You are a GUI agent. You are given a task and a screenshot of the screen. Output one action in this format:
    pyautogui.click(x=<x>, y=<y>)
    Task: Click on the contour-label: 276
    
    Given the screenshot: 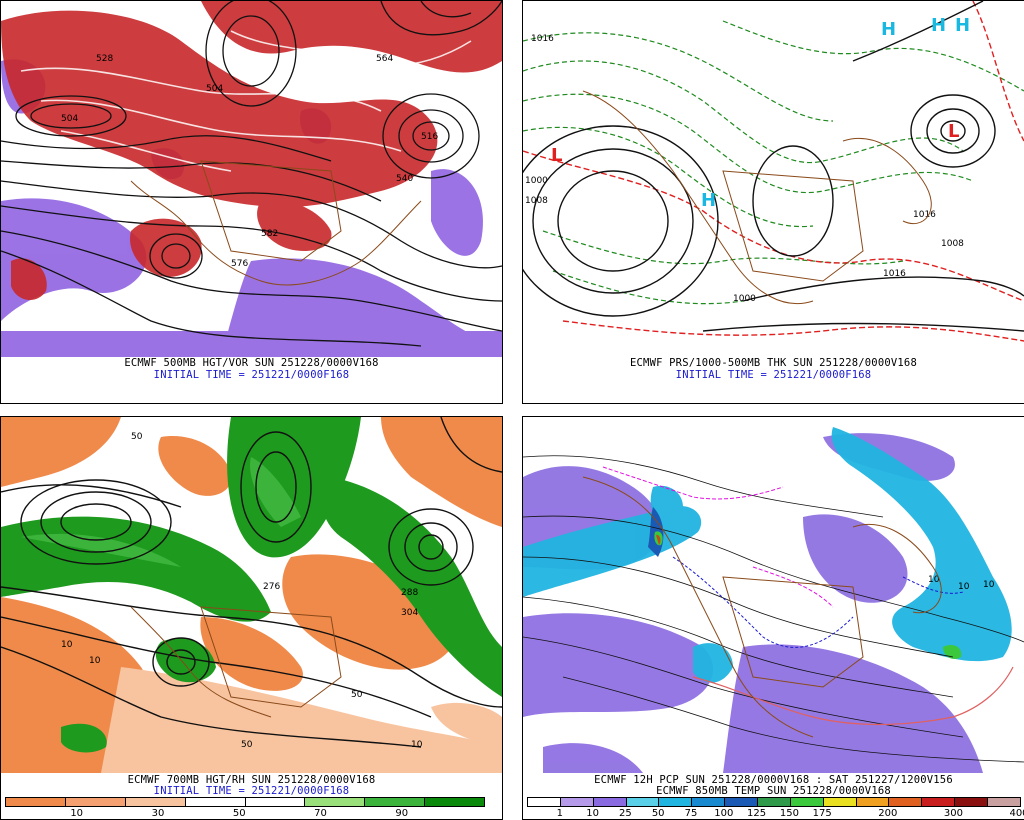 What is the action you would take?
    pyautogui.click(x=271, y=587)
    